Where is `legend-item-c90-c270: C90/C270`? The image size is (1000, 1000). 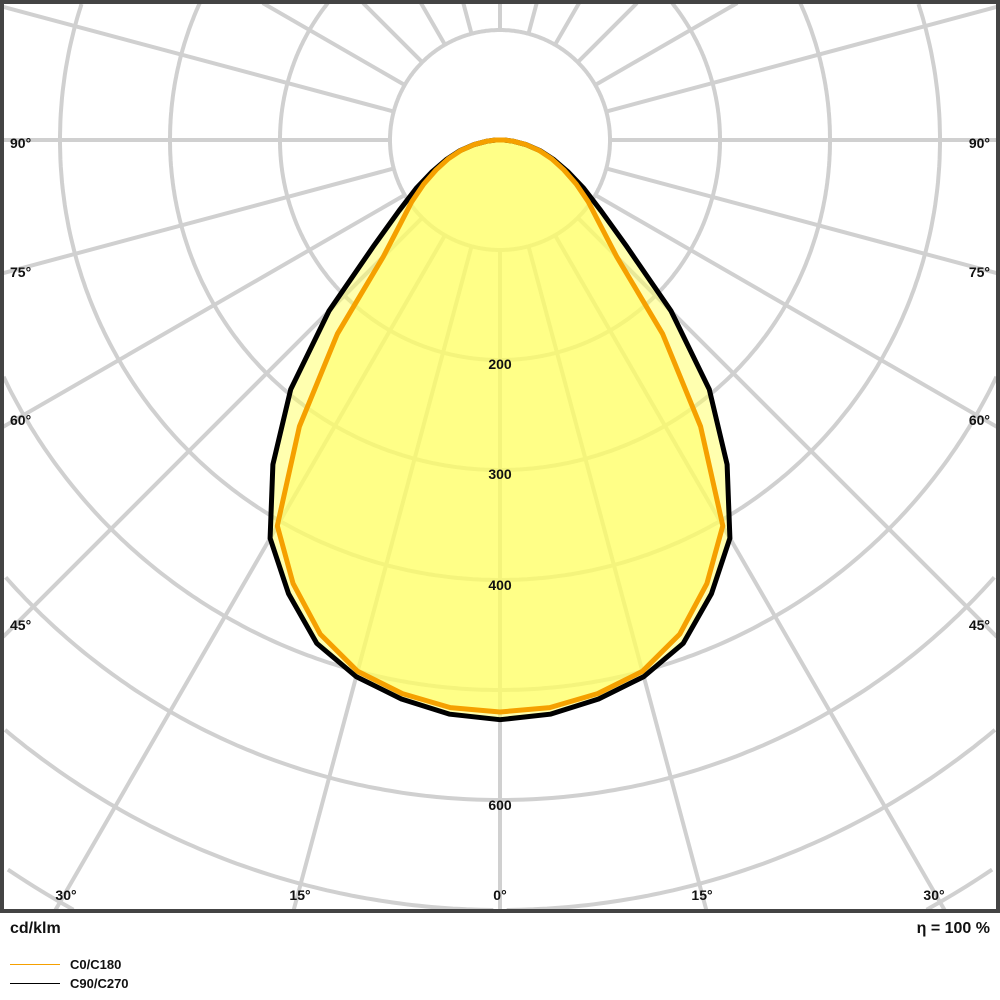 legend-item-c90-c270: C90/C270 is located at coordinates (69, 983).